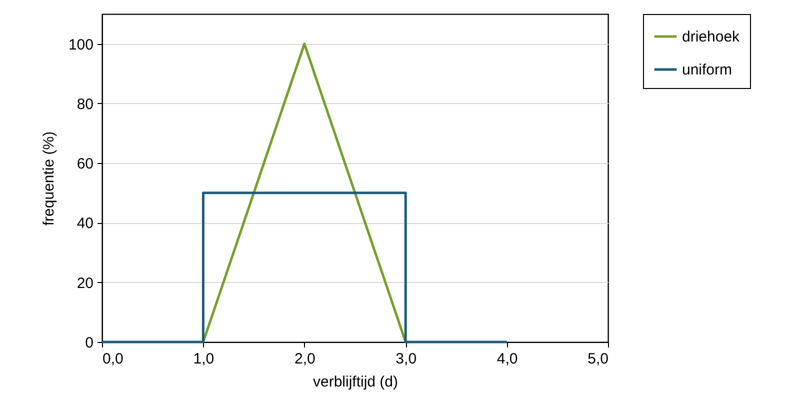 The image size is (802, 410). I want to click on y-tick-label: 100, so click(81, 45).